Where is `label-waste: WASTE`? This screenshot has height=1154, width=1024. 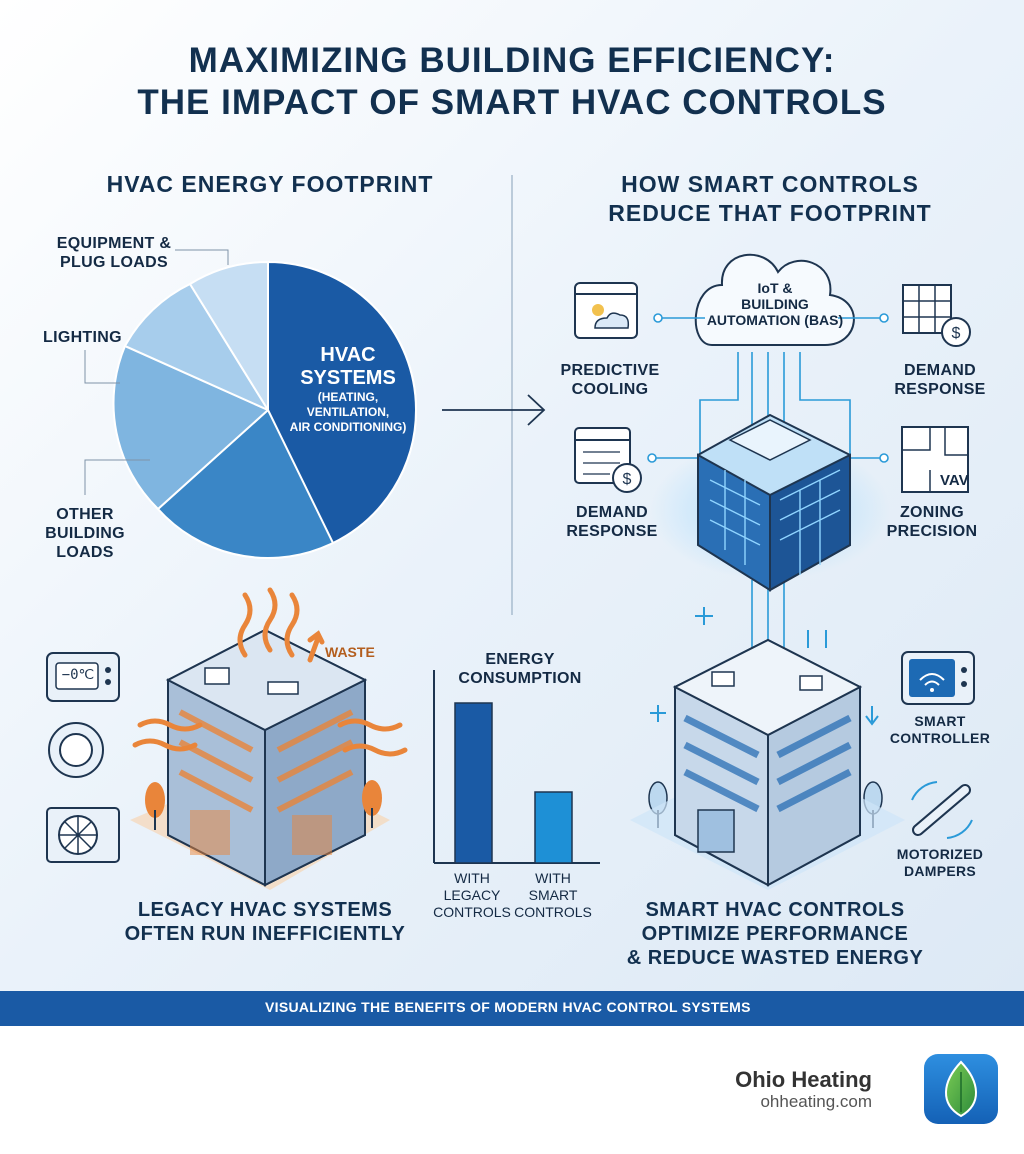 label-waste: WASTE is located at coordinates (350, 652).